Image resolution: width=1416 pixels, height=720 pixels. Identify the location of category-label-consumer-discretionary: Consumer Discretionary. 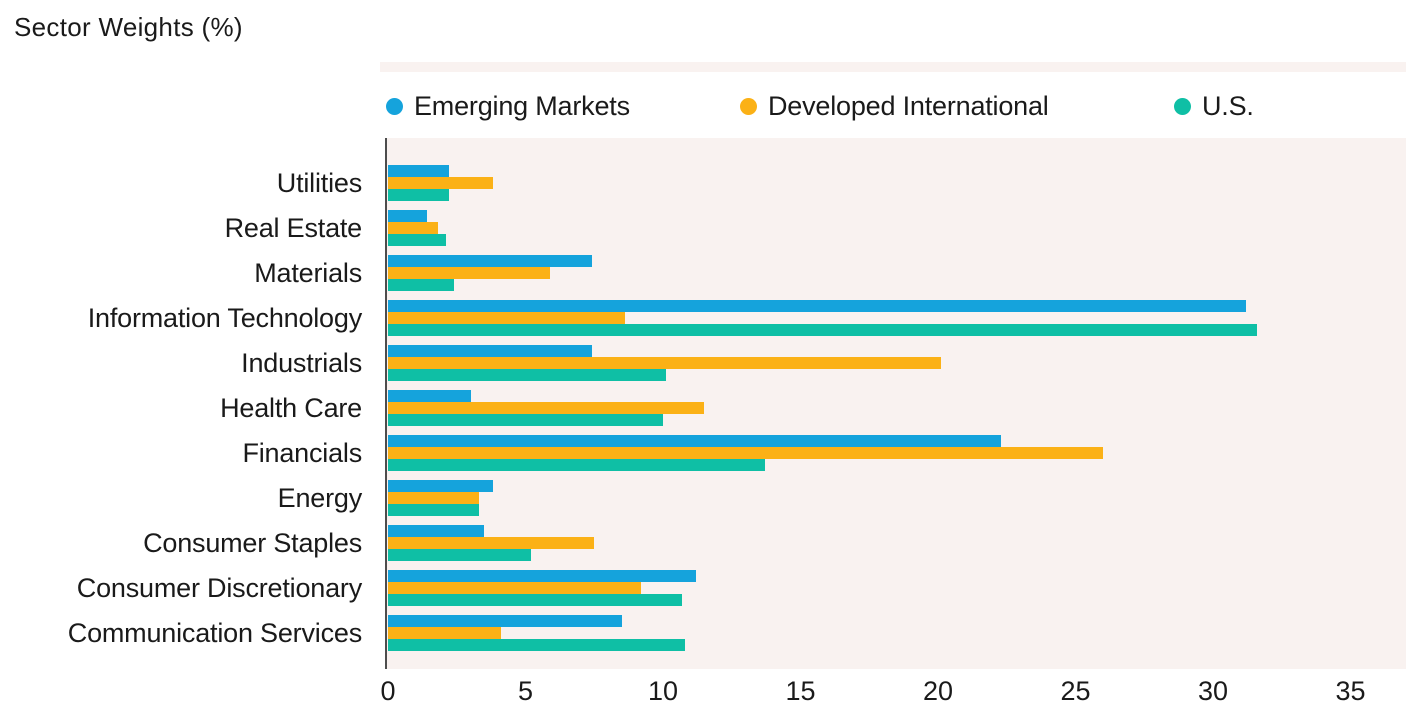
(219, 587).